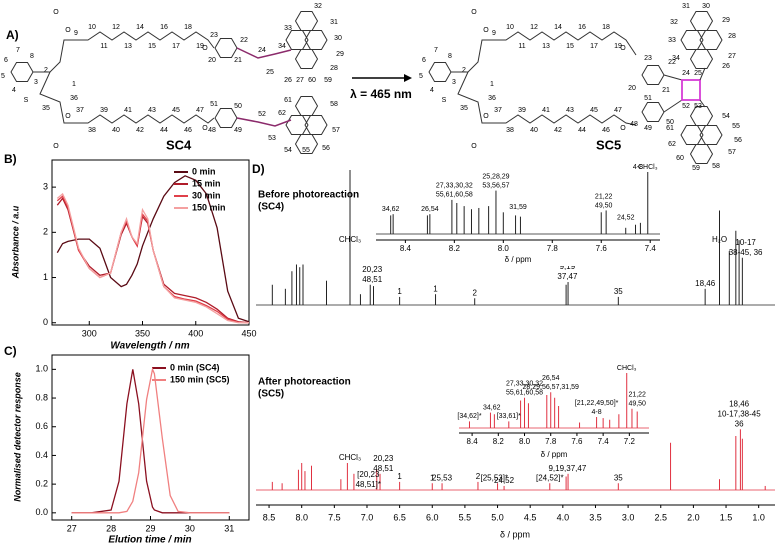  Describe the element at coordinates (72, 528) in the screenshot. I see `x-tick-label: 27` at that location.